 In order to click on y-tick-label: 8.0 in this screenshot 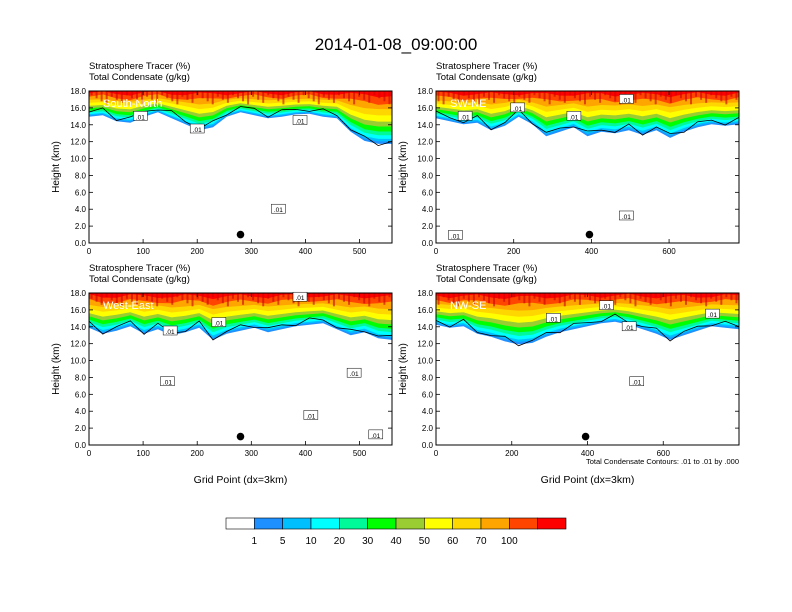, I will do `click(428, 175)`.